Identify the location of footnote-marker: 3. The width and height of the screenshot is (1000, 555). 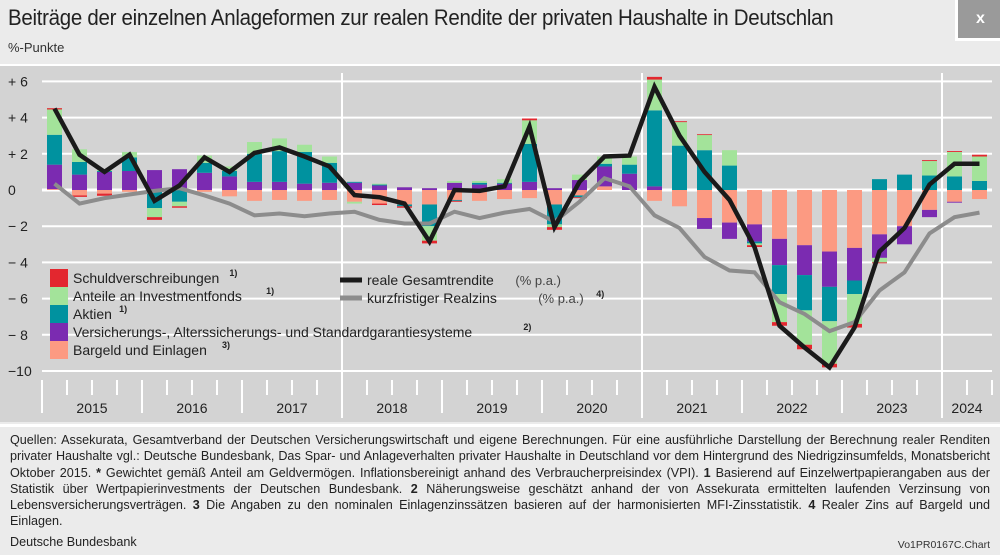
(196, 505).